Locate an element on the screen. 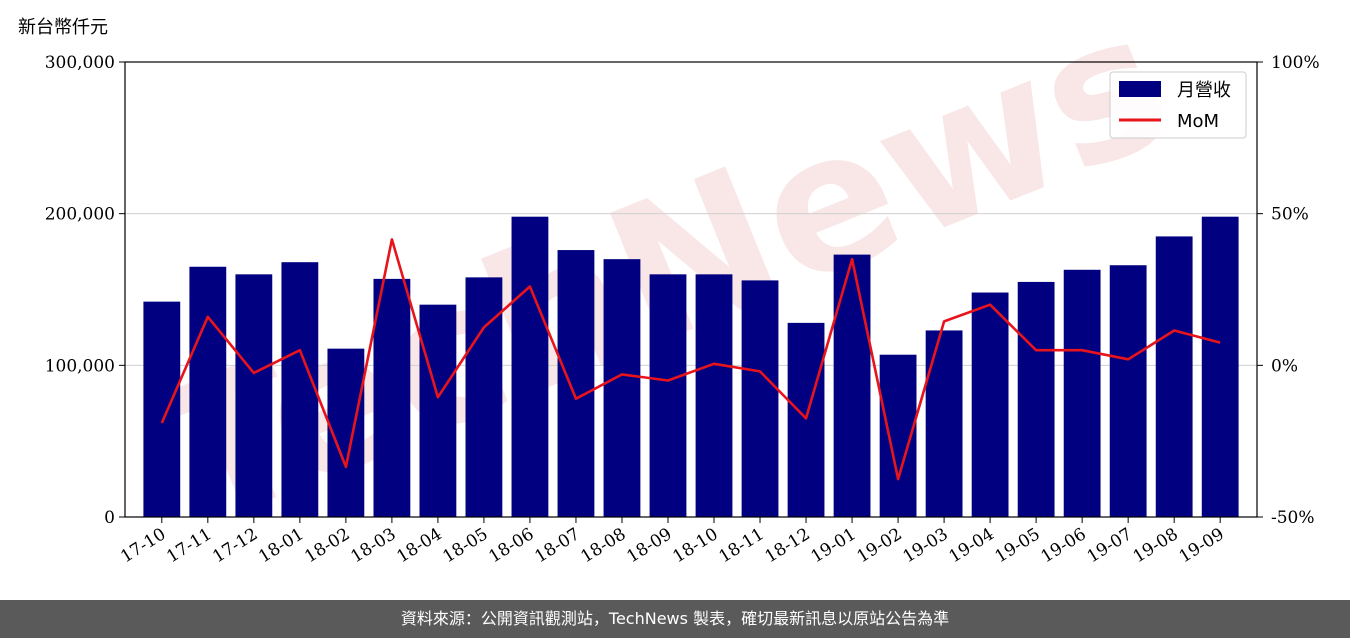 This screenshot has width=1350, height=638. left-tick-label-0: 0 is located at coordinates (109, 518).